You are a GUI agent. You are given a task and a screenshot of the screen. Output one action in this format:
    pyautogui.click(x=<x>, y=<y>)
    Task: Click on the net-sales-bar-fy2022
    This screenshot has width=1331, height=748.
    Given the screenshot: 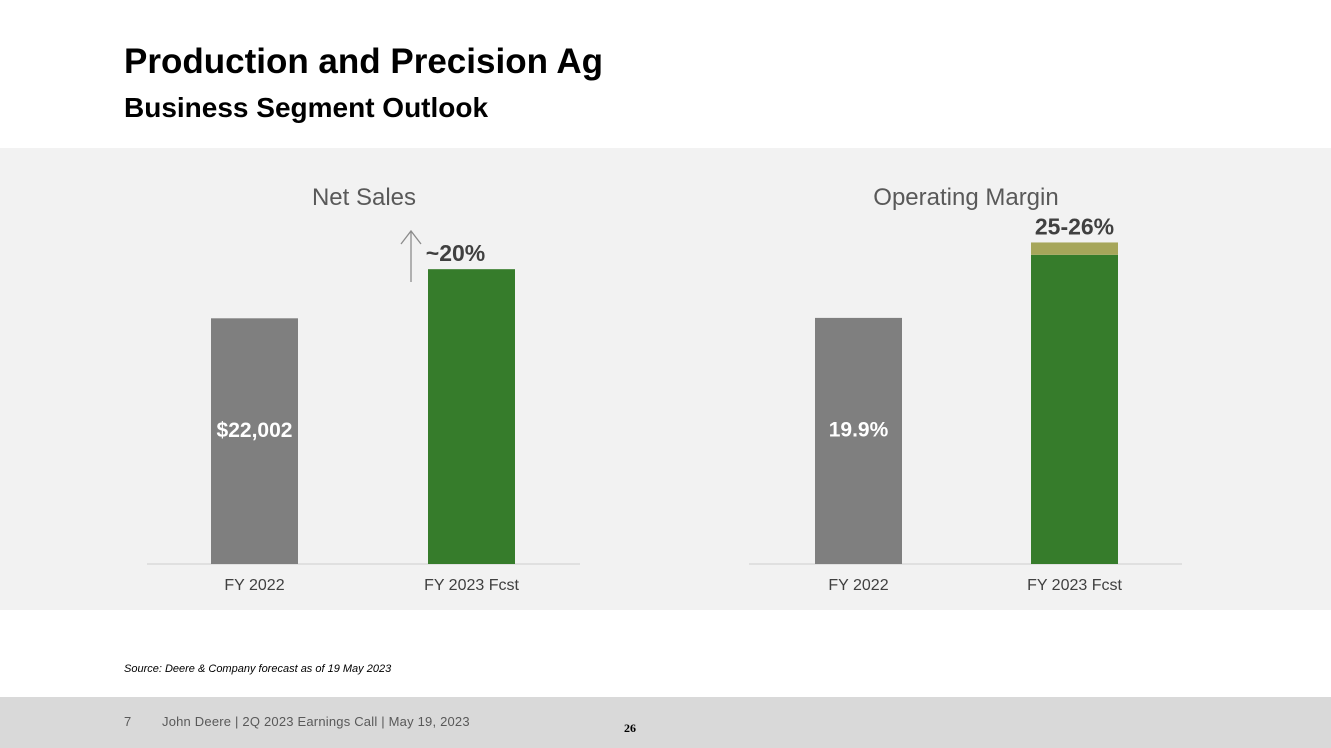 What is the action you would take?
    pyautogui.click(x=254, y=441)
    